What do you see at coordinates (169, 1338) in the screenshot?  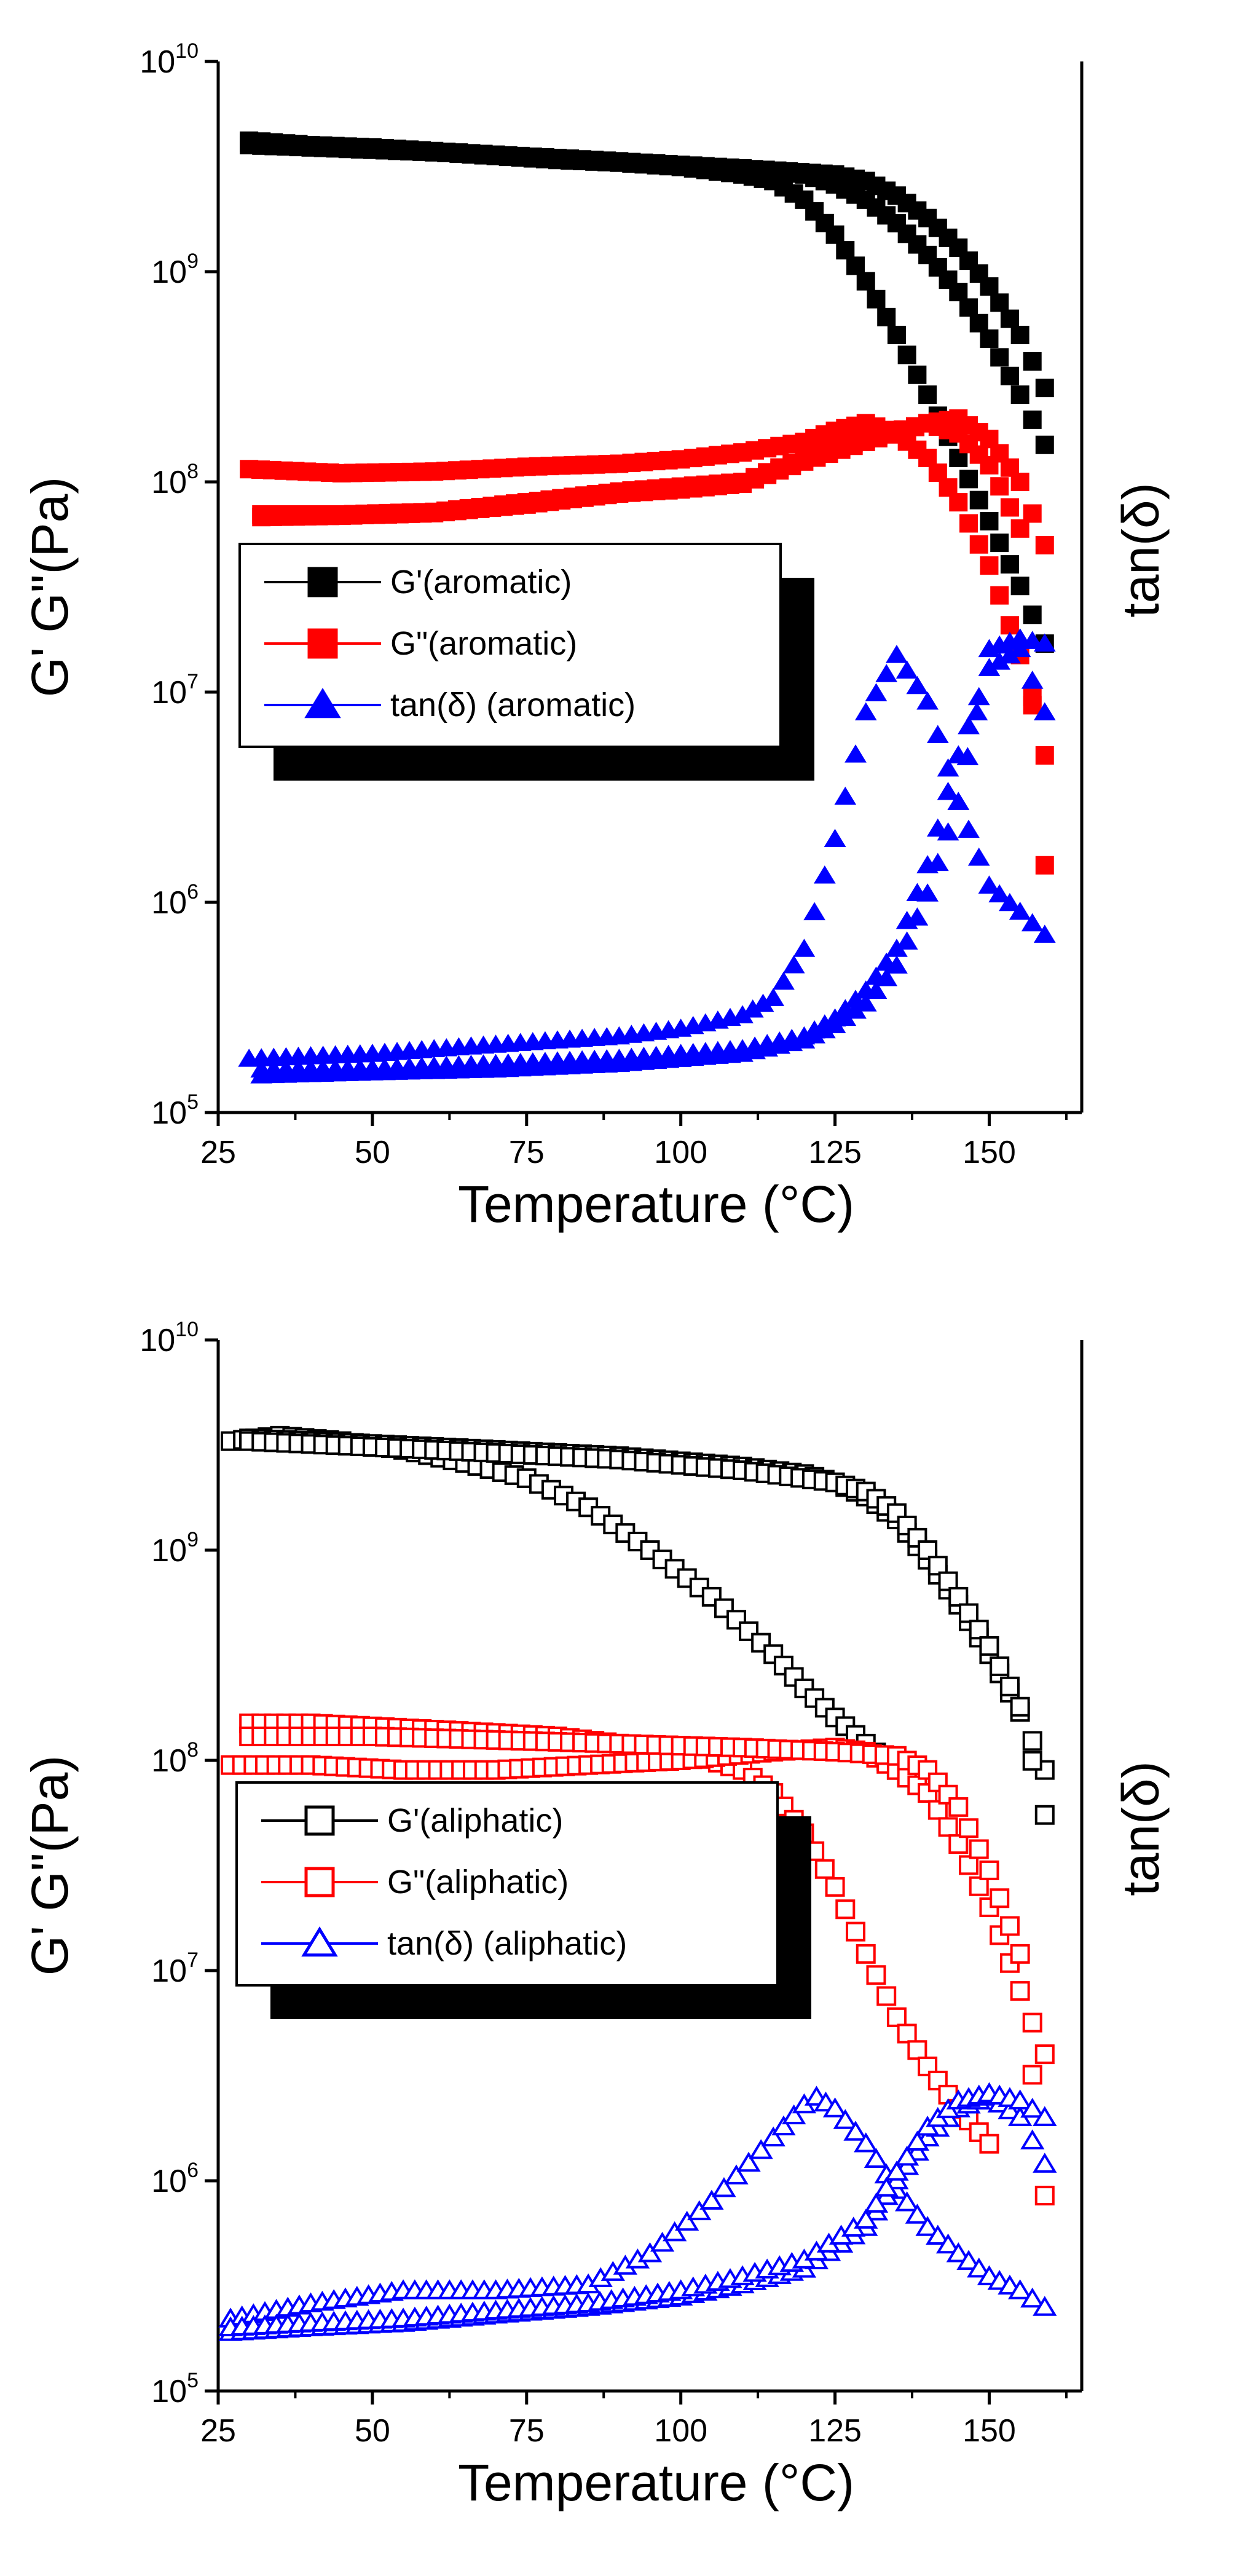 I see `y-tick-label-5: 1010` at bounding box center [169, 1338].